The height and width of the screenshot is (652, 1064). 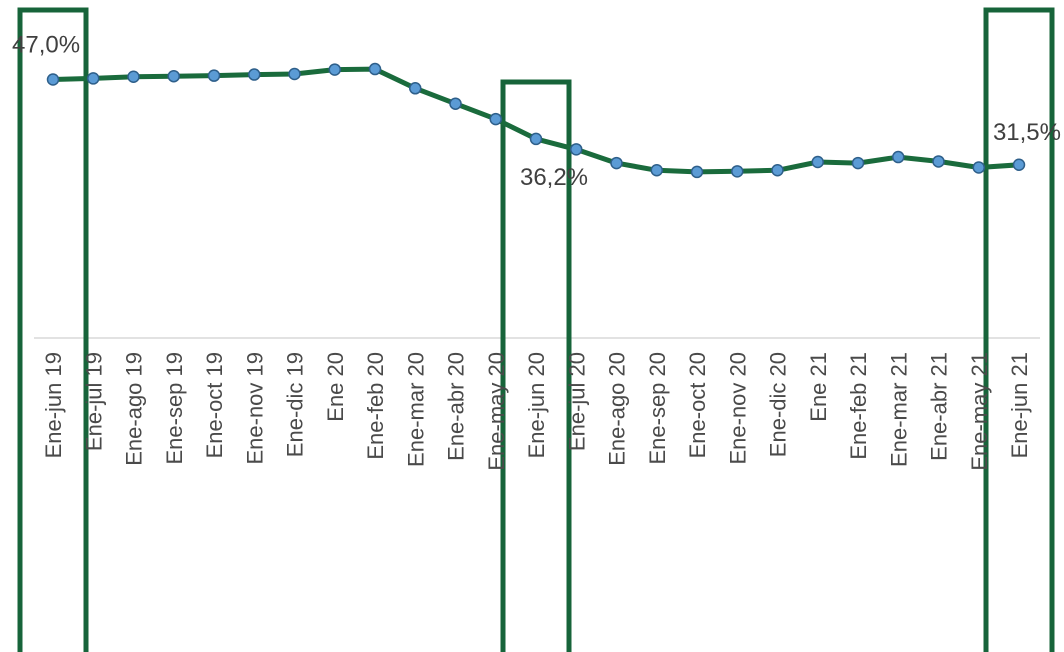 I want to click on x-tick-label: Ene-mar 21, so click(x=898, y=409).